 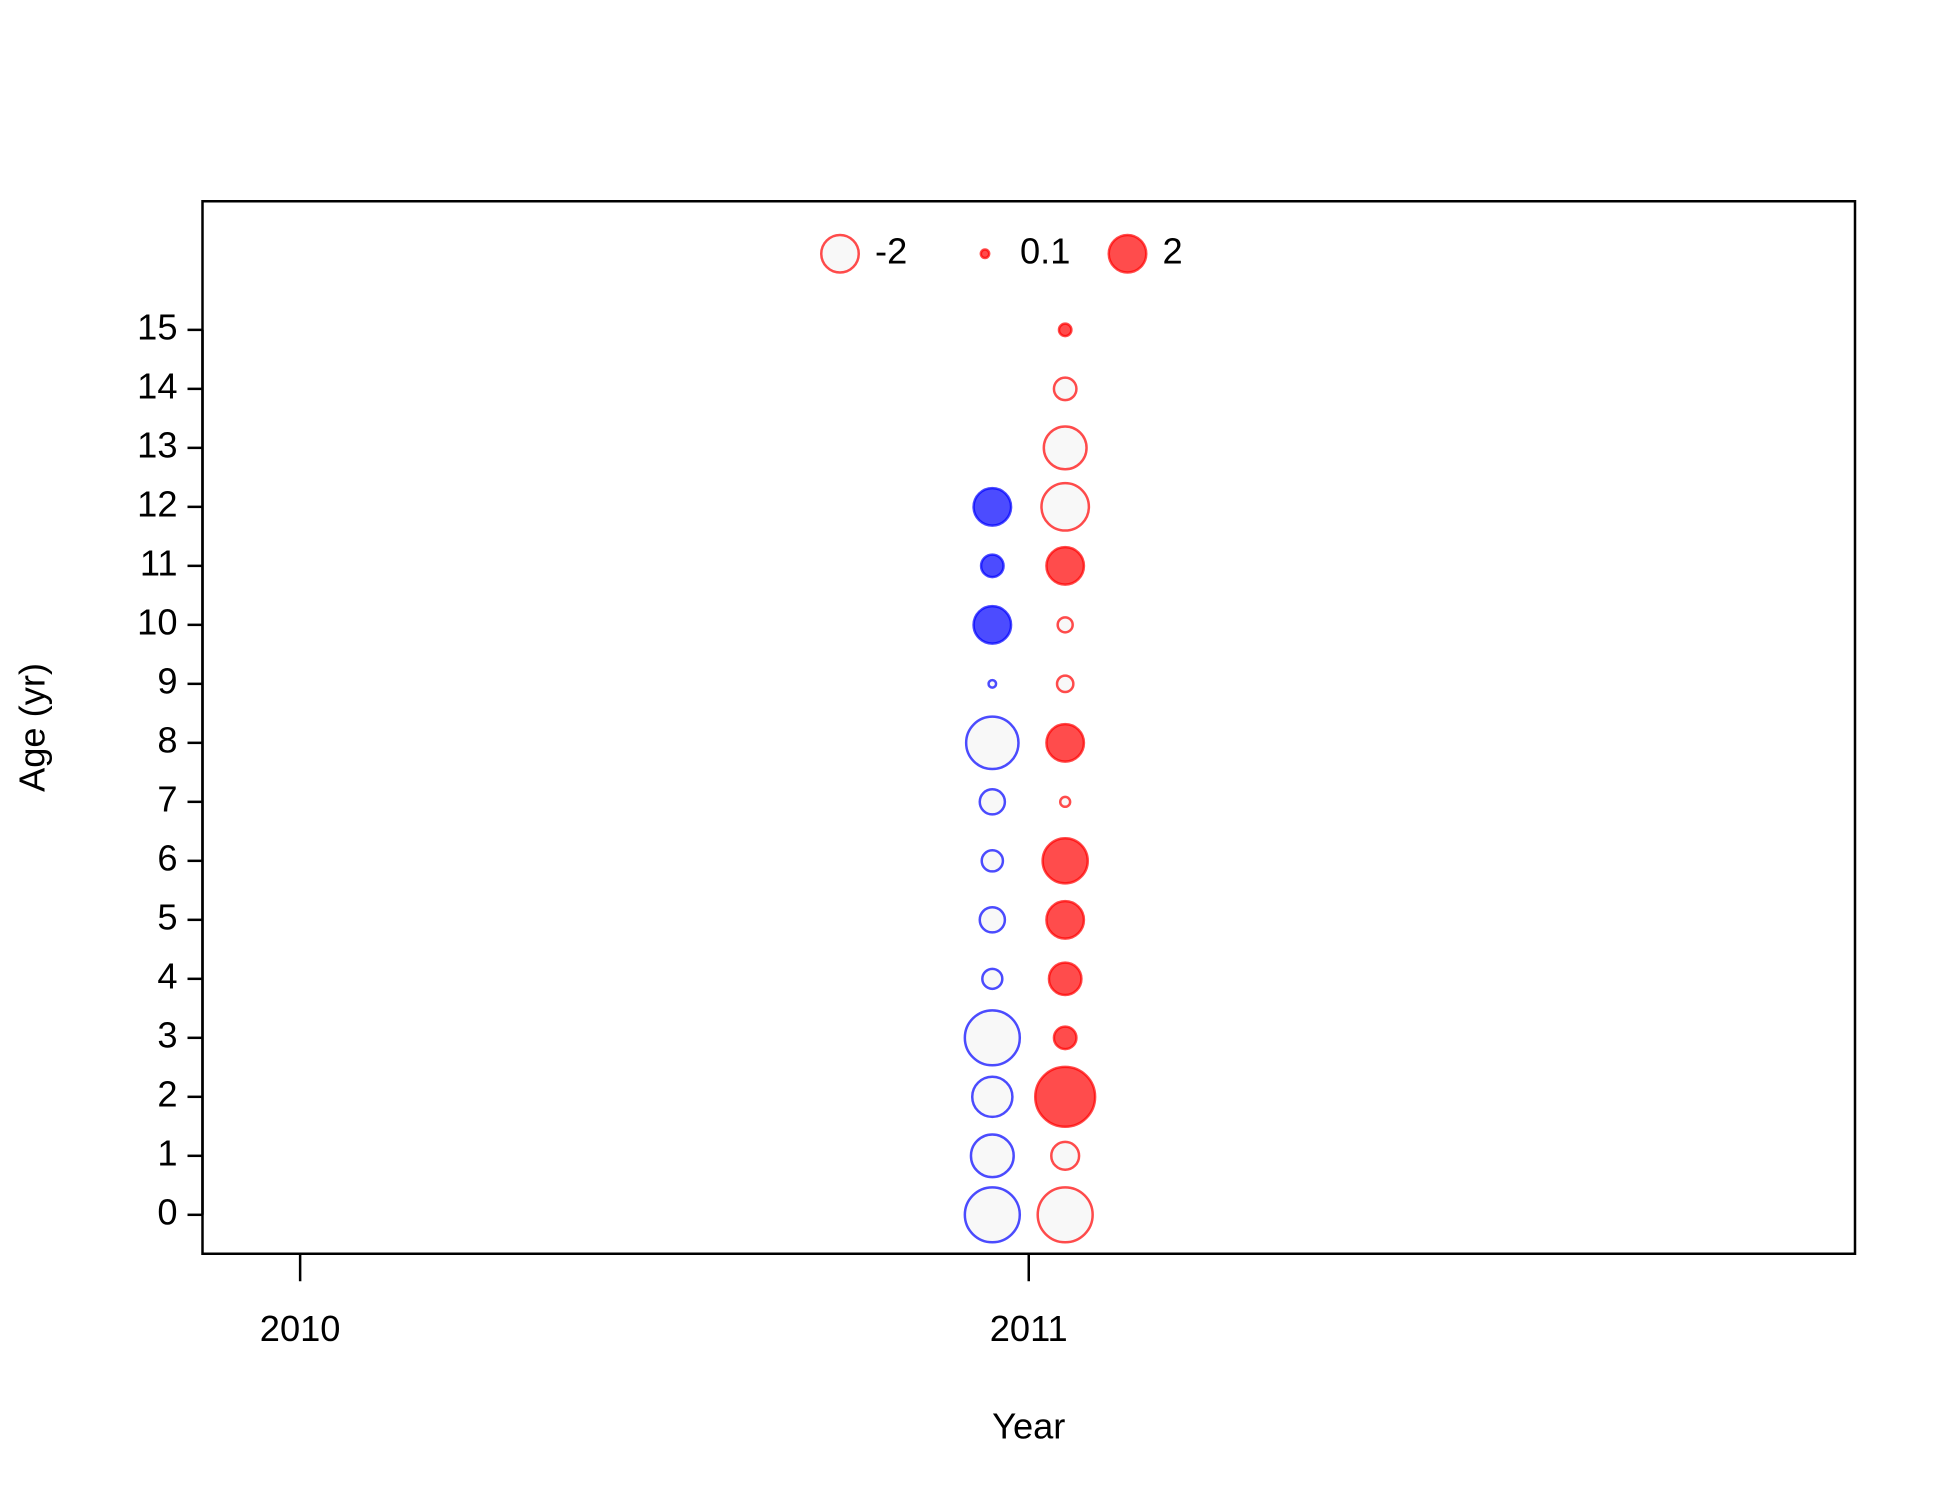 What do you see at coordinates (167, 1093) in the screenshot?
I see `y-tick-label: 2` at bounding box center [167, 1093].